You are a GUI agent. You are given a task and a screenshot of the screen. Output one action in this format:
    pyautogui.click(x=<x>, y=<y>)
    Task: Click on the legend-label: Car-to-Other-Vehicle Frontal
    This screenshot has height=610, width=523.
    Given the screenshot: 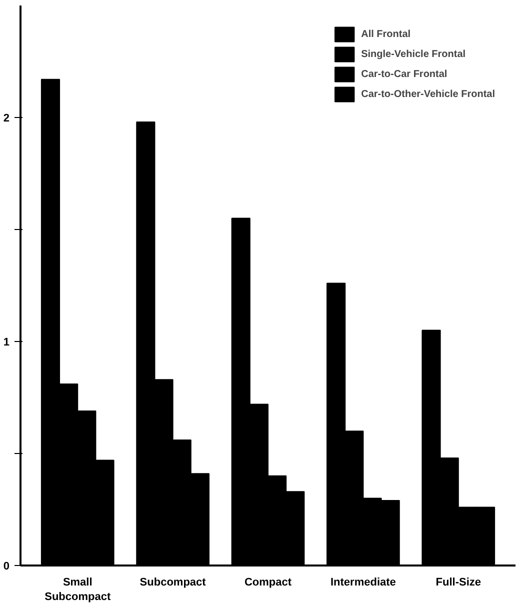 What is the action you would take?
    pyautogui.click(x=428, y=94)
    